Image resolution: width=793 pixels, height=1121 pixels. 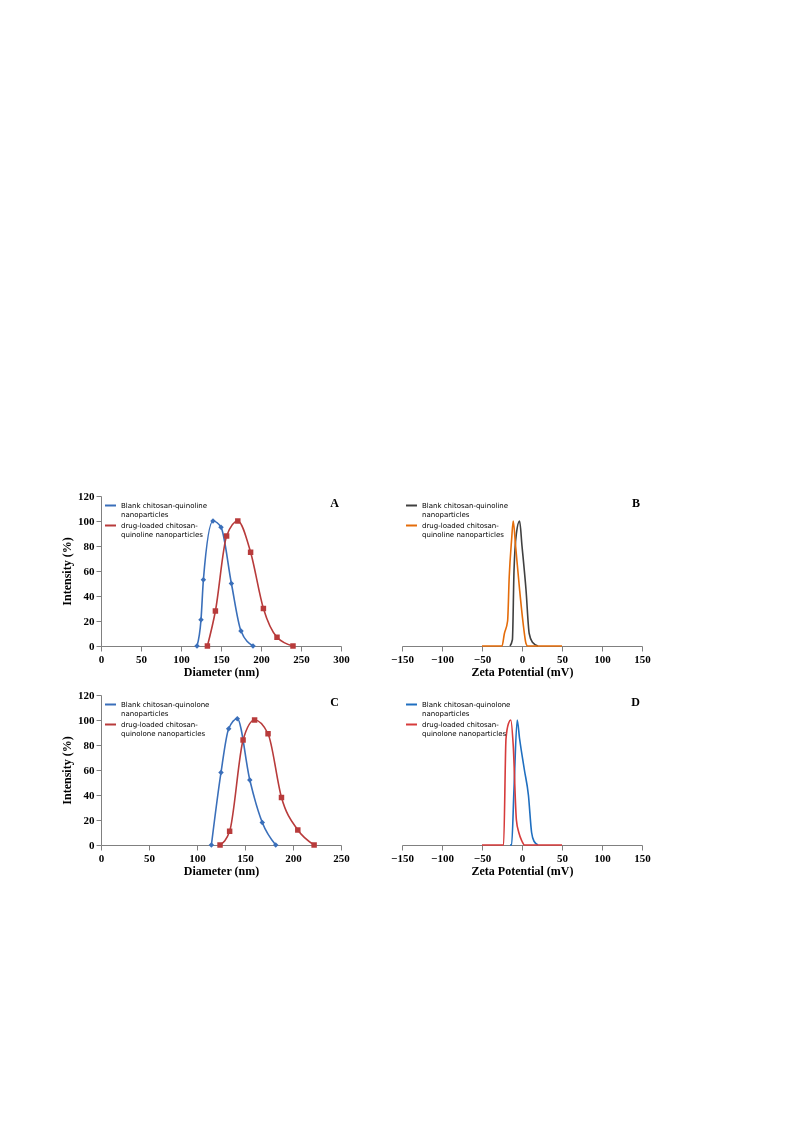 What do you see at coordinates (636, 702) in the screenshot?
I see `text: D` at bounding box center [636, 702].